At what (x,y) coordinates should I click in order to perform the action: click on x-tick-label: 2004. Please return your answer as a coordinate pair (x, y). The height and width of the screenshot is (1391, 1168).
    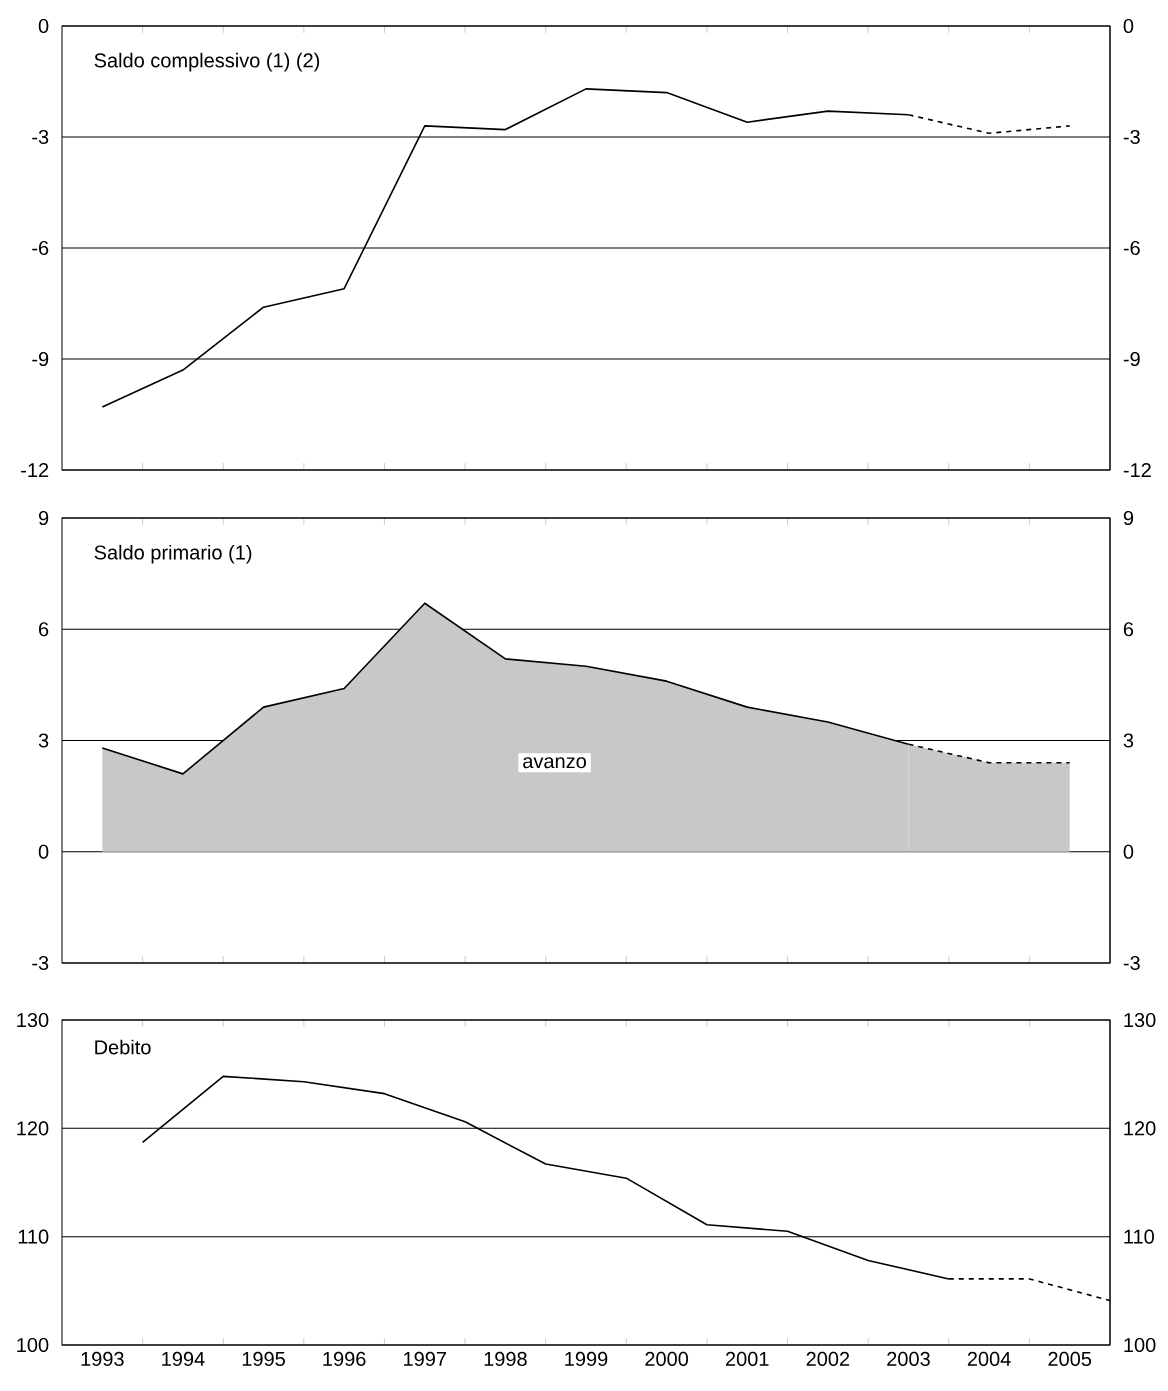
    Looking at the image, I should click on (989, 1359).